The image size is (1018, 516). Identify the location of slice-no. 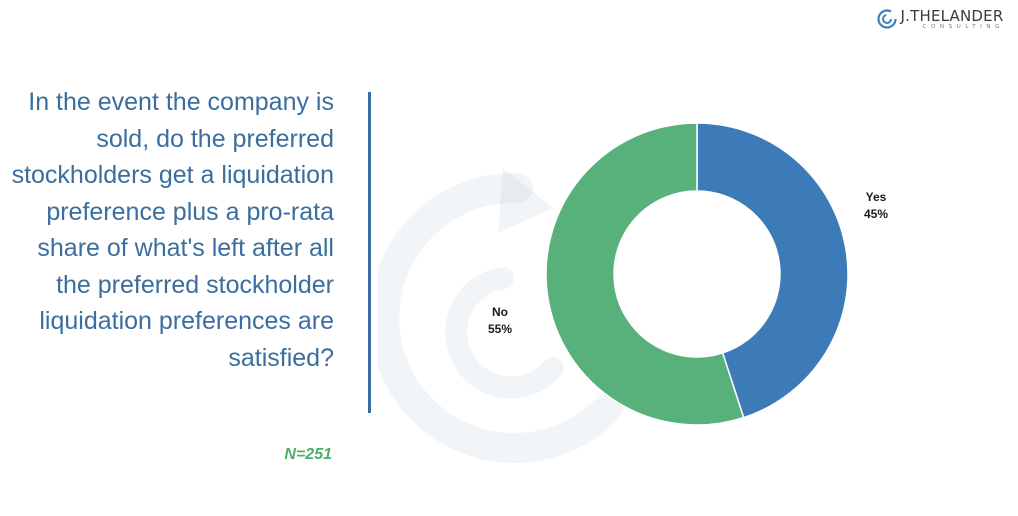
(645, 274).